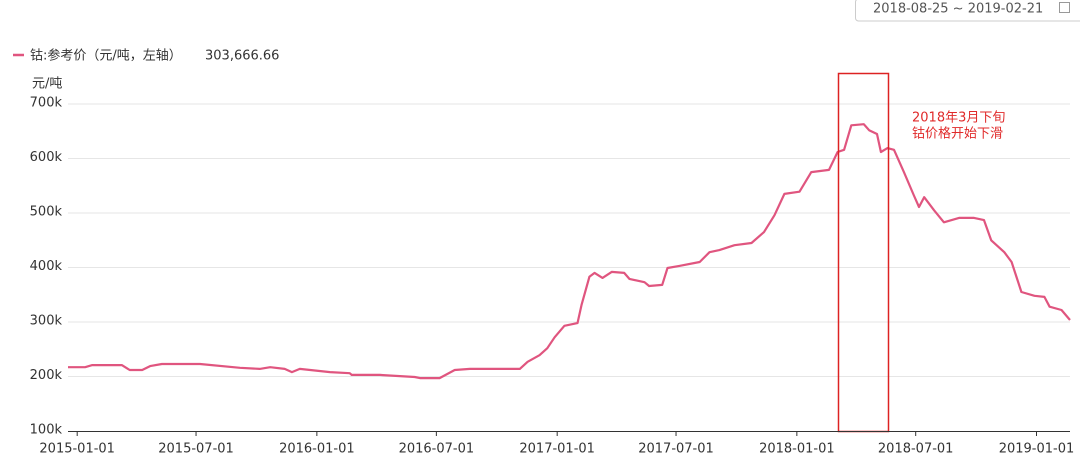 Image resolution: width=1080 pixels, height=471 pixels. Describe the element at coordinates (46, 157) in the screenshot. I see `y-tick-label: 600k` at that location.